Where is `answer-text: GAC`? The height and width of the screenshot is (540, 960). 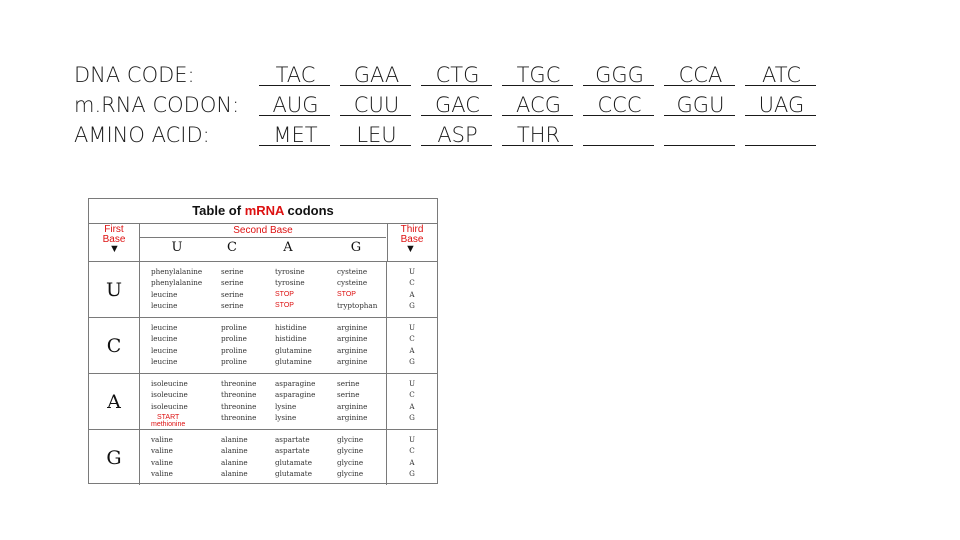
answer-text: GAC is located at coordinates (457, 105).